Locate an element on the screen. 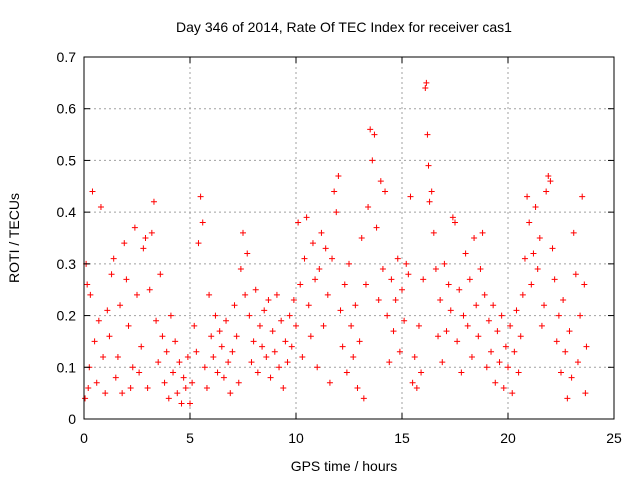 This screenshot has height=480, width=640. x-tick-label: 0 is located at coordinates (84, 438).